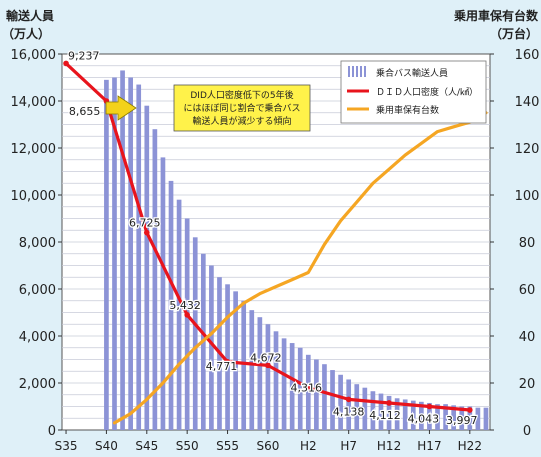  What do you see at coordinates (407, 110) in the screenshot?
I see `legend-label-cars: 乗用車保有台数` at bounding box center [407, 110].